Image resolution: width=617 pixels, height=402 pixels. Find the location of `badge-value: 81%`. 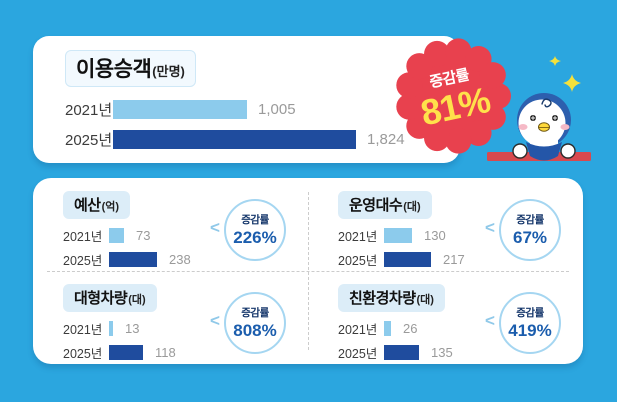

badge-value: 81% is located at coordinates (455, 106).